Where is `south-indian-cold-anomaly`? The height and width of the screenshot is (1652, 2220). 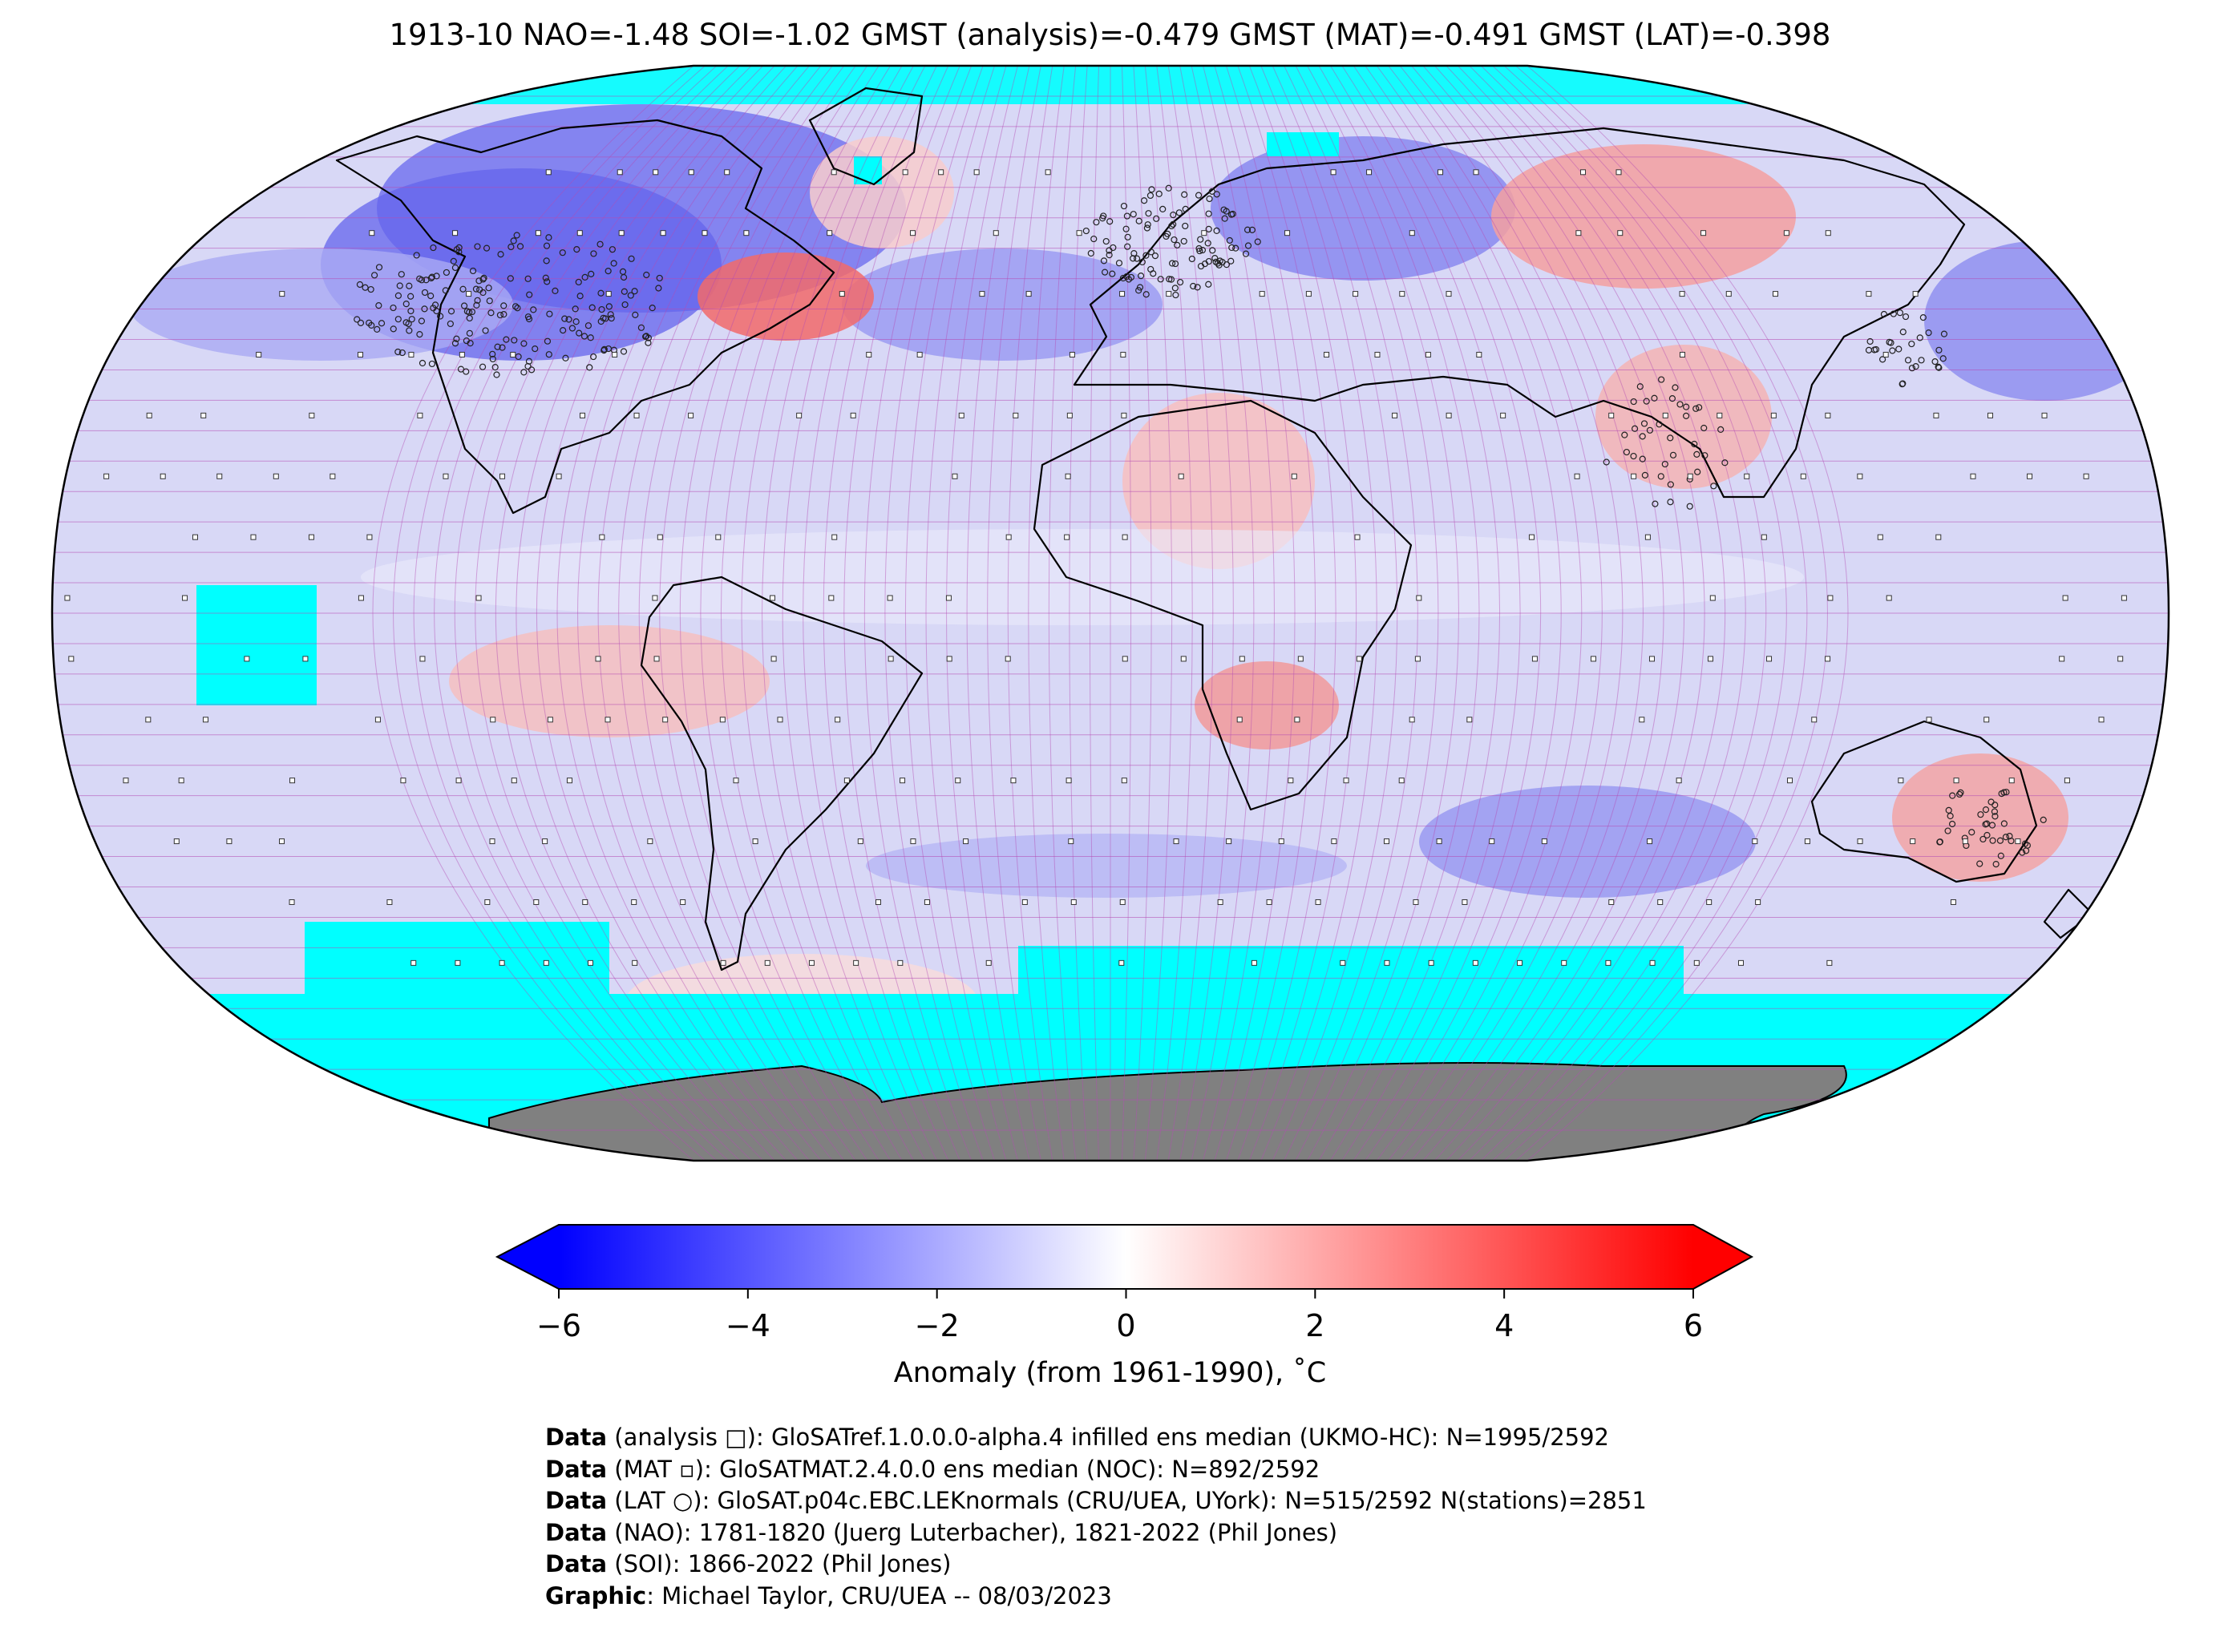
south-indian-cold-anomaly is located at coordinates (1588, 842).